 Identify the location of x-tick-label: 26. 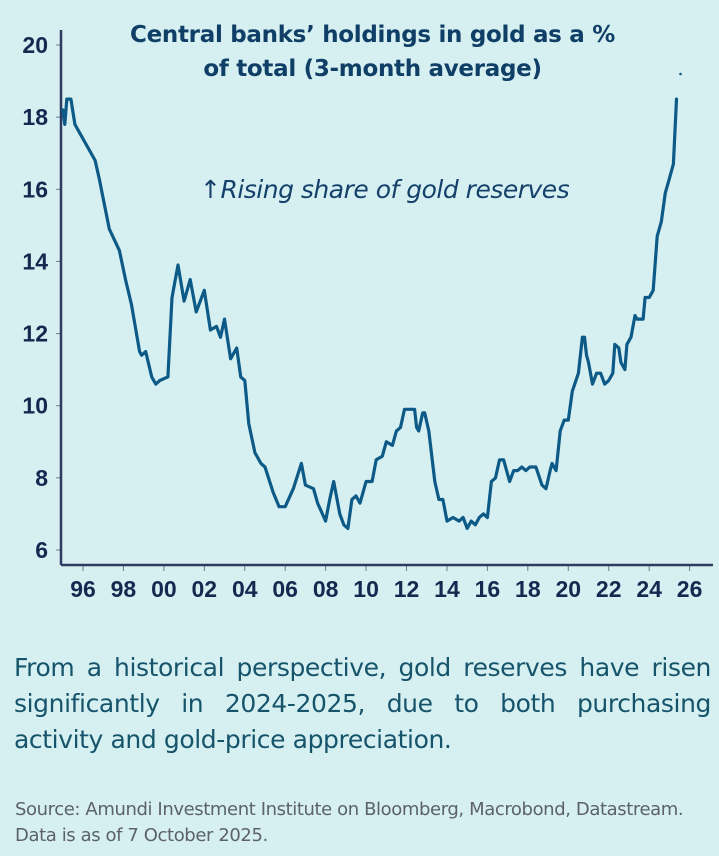
(690, 589).